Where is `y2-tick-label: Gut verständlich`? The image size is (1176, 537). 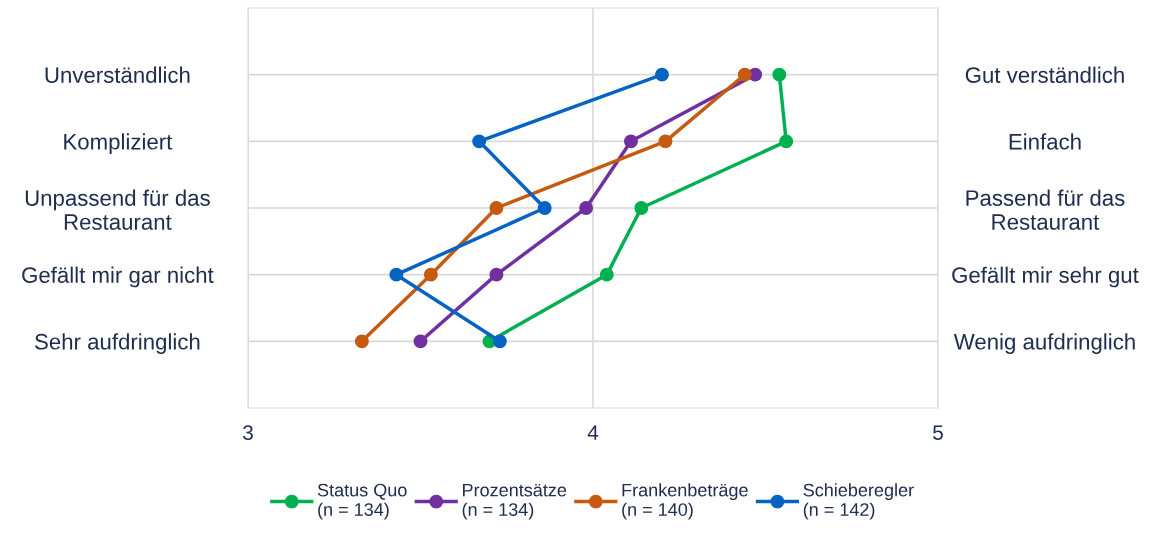 y2-tick-label: Gut verständlich is located at coordinates (1044, 74).